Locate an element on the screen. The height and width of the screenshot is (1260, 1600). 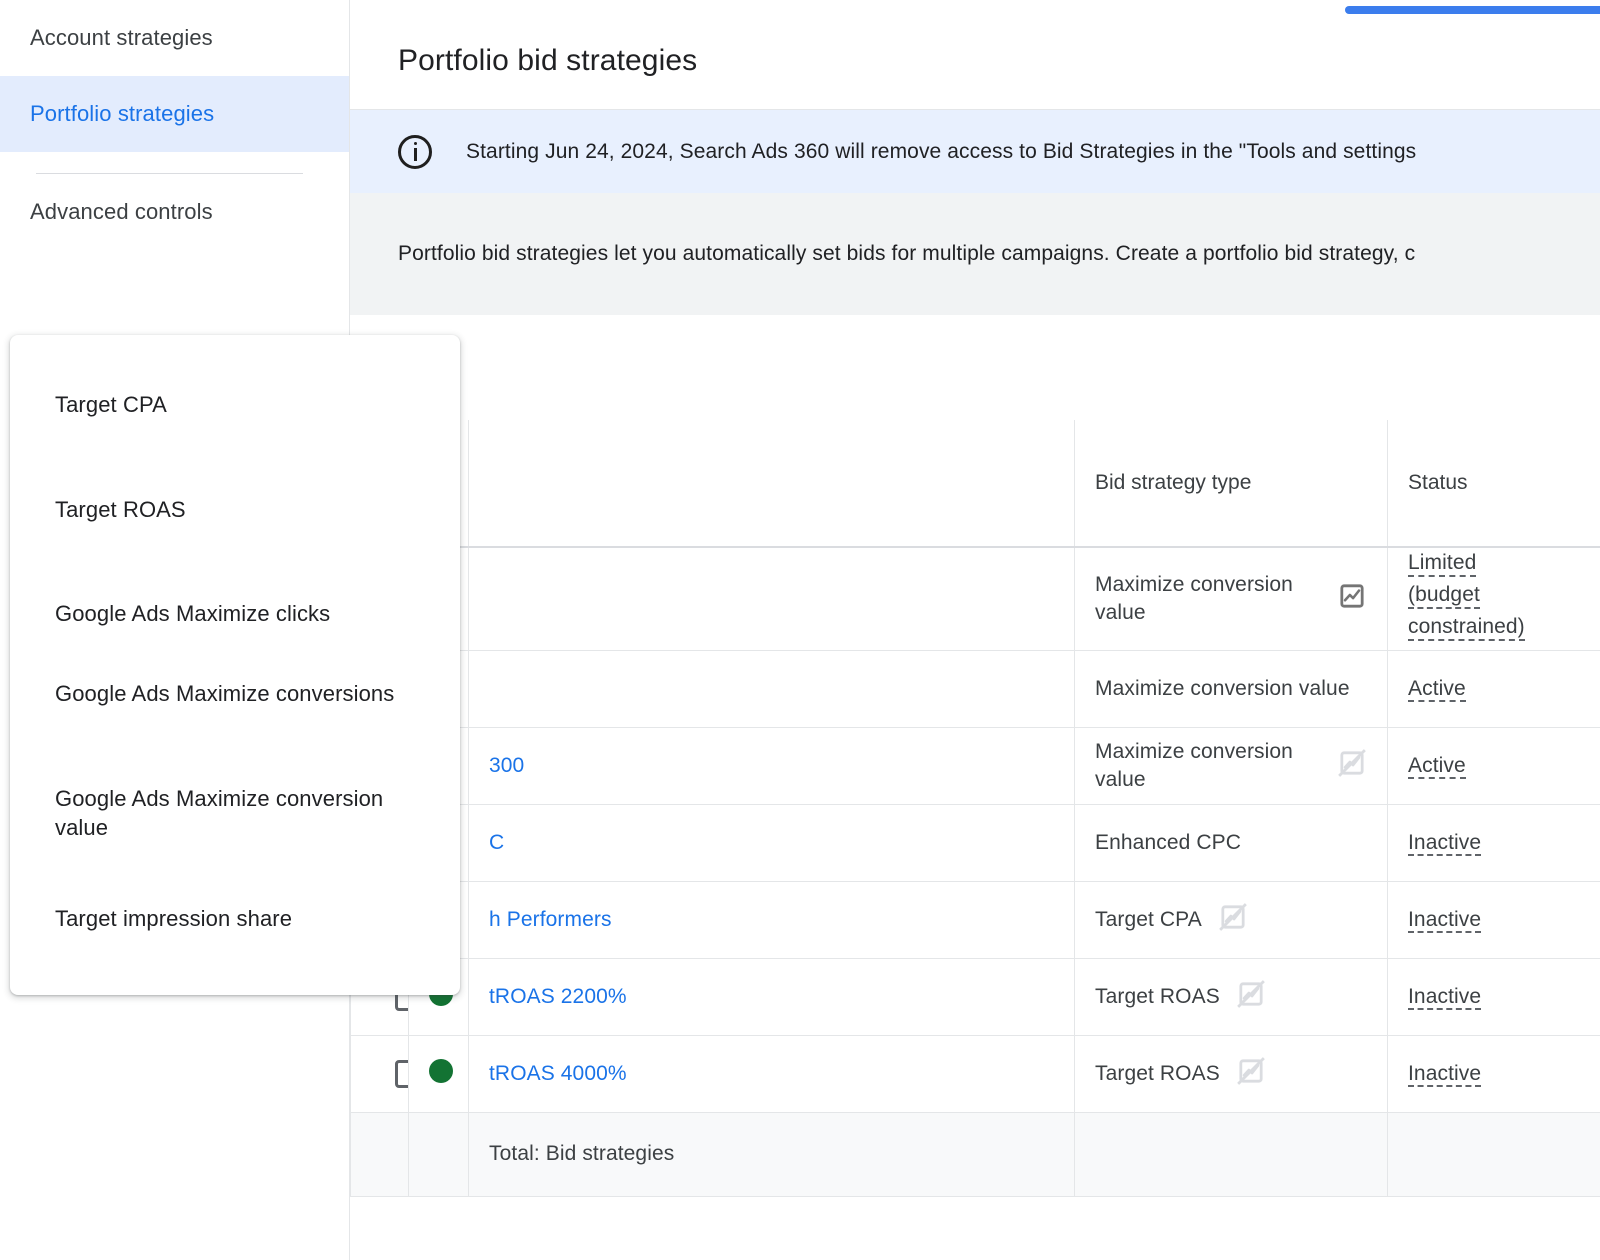
row-name-cell: h Performers is located at coordinates (771, 920).